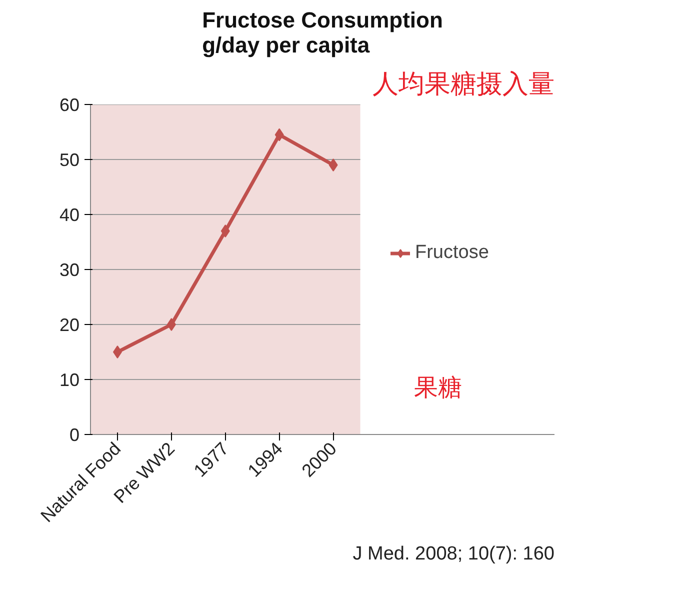 This screenshot has width=696, height=616. I want to click on y-tick-label: 10, so click(69, 380).